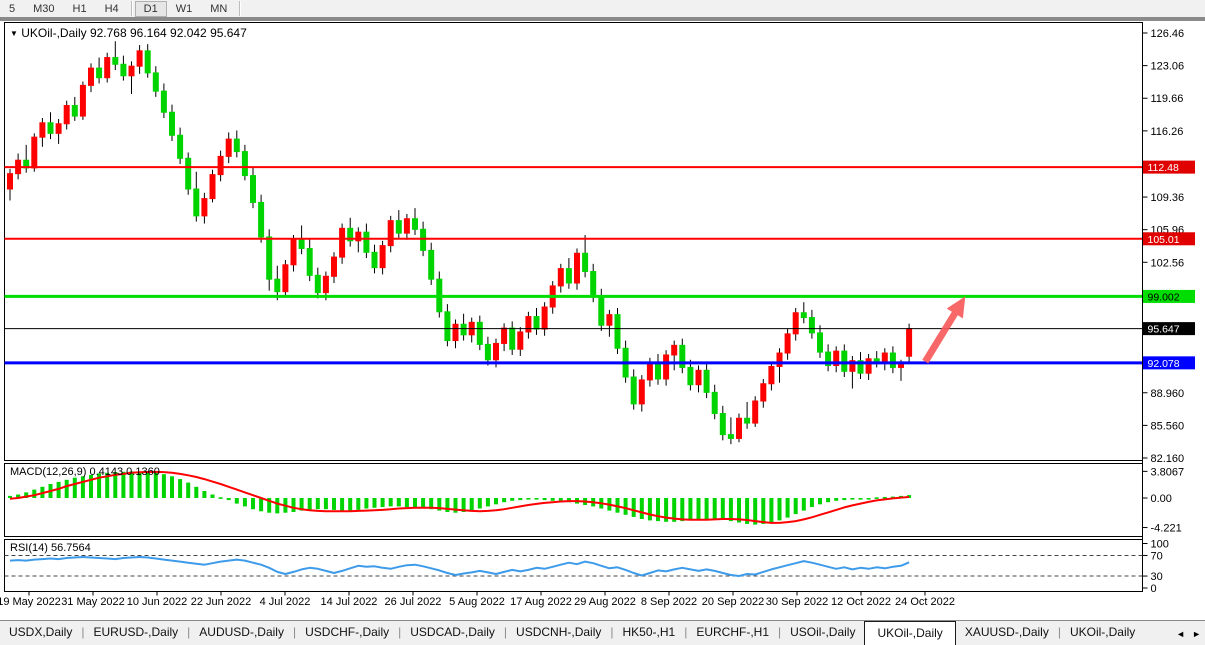 The image size is (1205, 645). I want to click on price-marker-label: 112.48, so click(1163, 168).